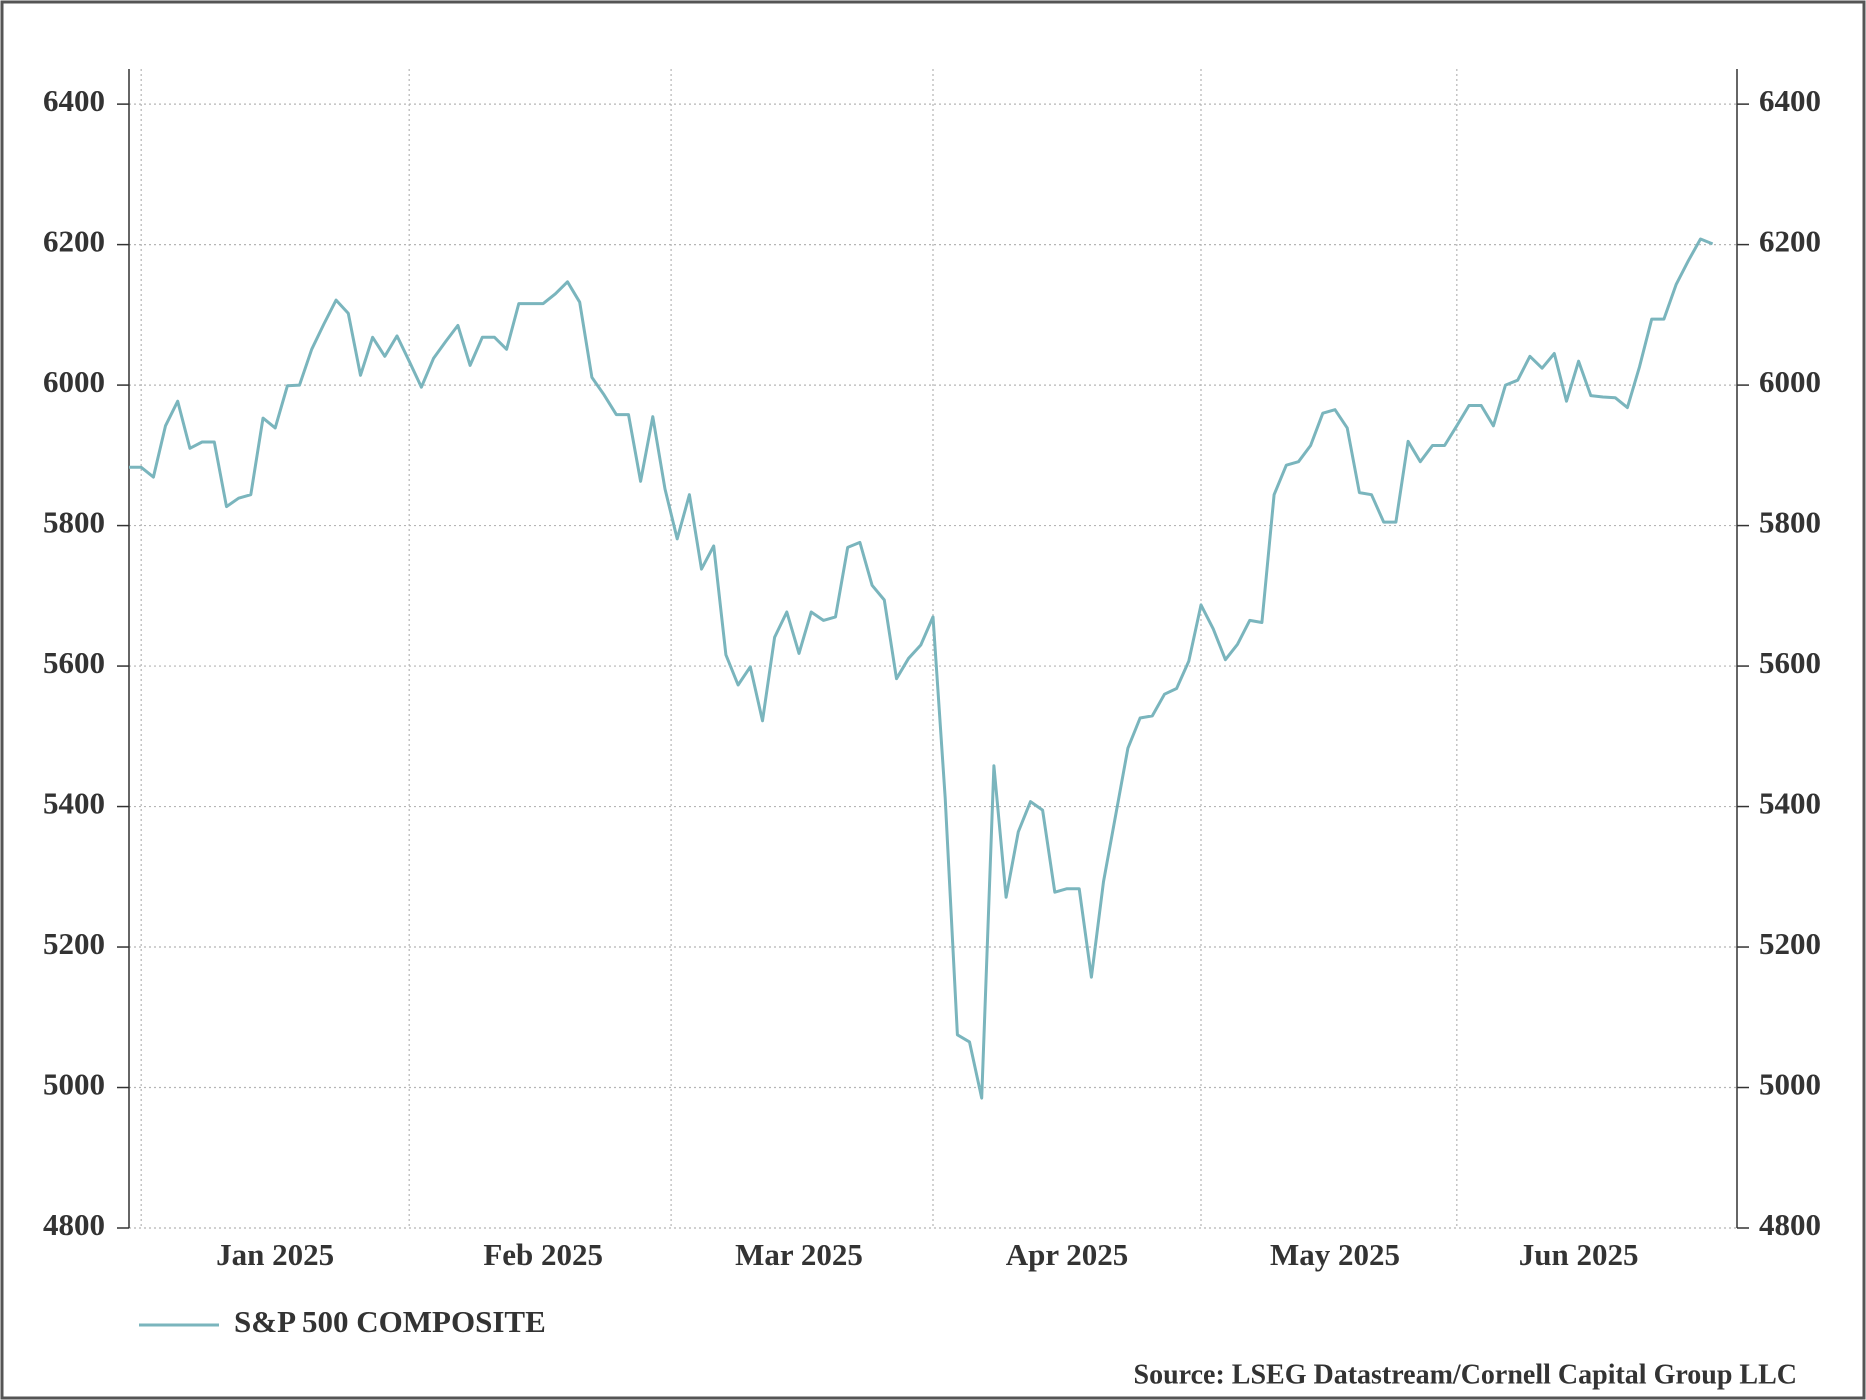 This screenshot has height=1400, width=1866. I want to click on y2-tick-label: 6400, so click(1790, 100).